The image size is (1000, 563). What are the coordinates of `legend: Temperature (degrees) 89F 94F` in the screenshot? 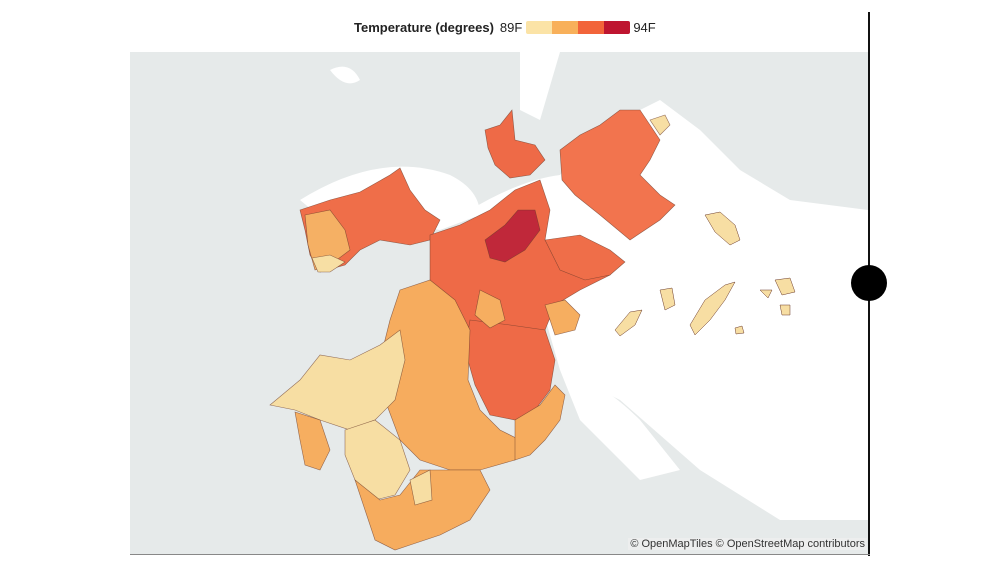 It's located at (505, 27).